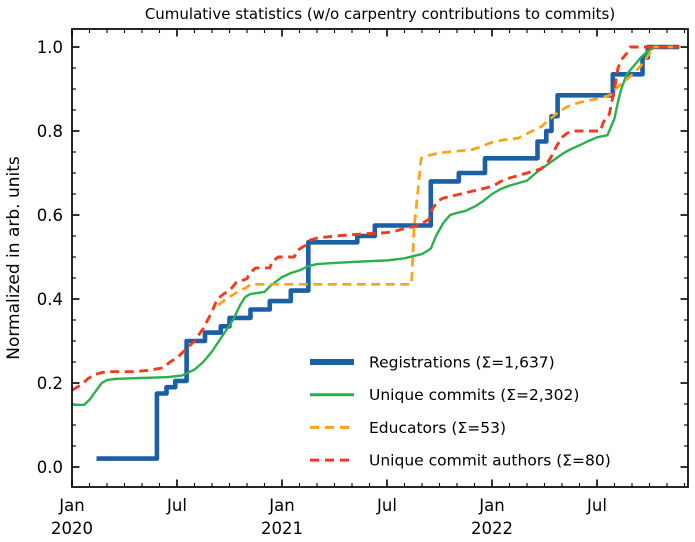 This screenshot has height=542, width=695. What do you see at coordinates (50, 467) in the screenshot?
I see `y-tick-label: 0.0` at bounding box center [50, 467].